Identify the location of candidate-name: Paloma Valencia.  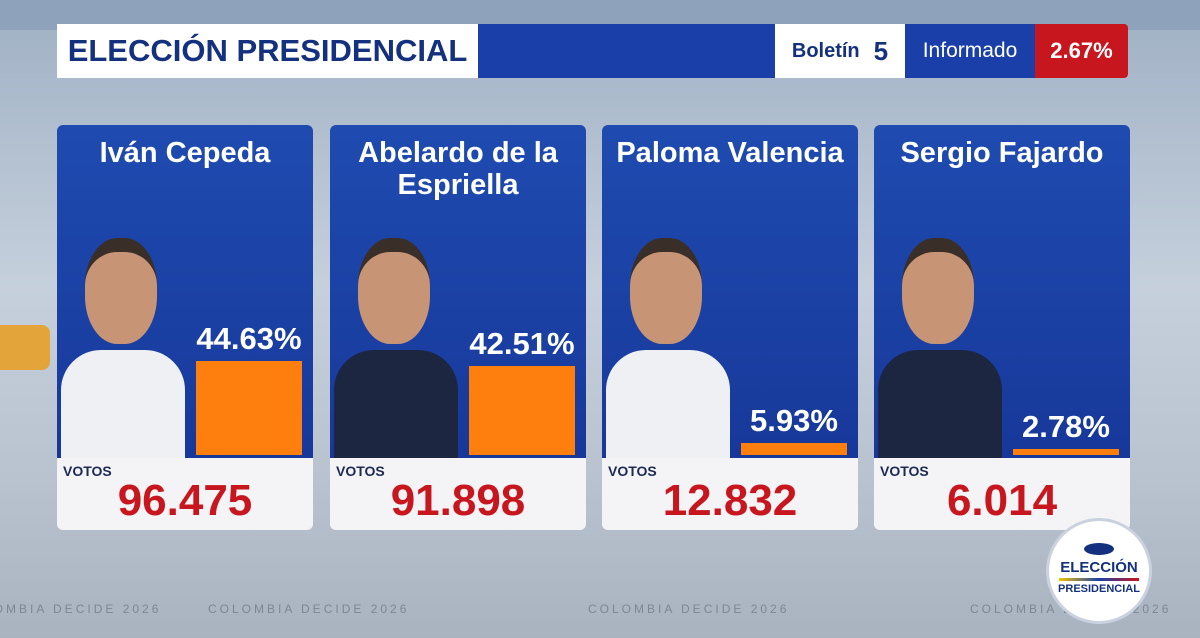
(730, 153).